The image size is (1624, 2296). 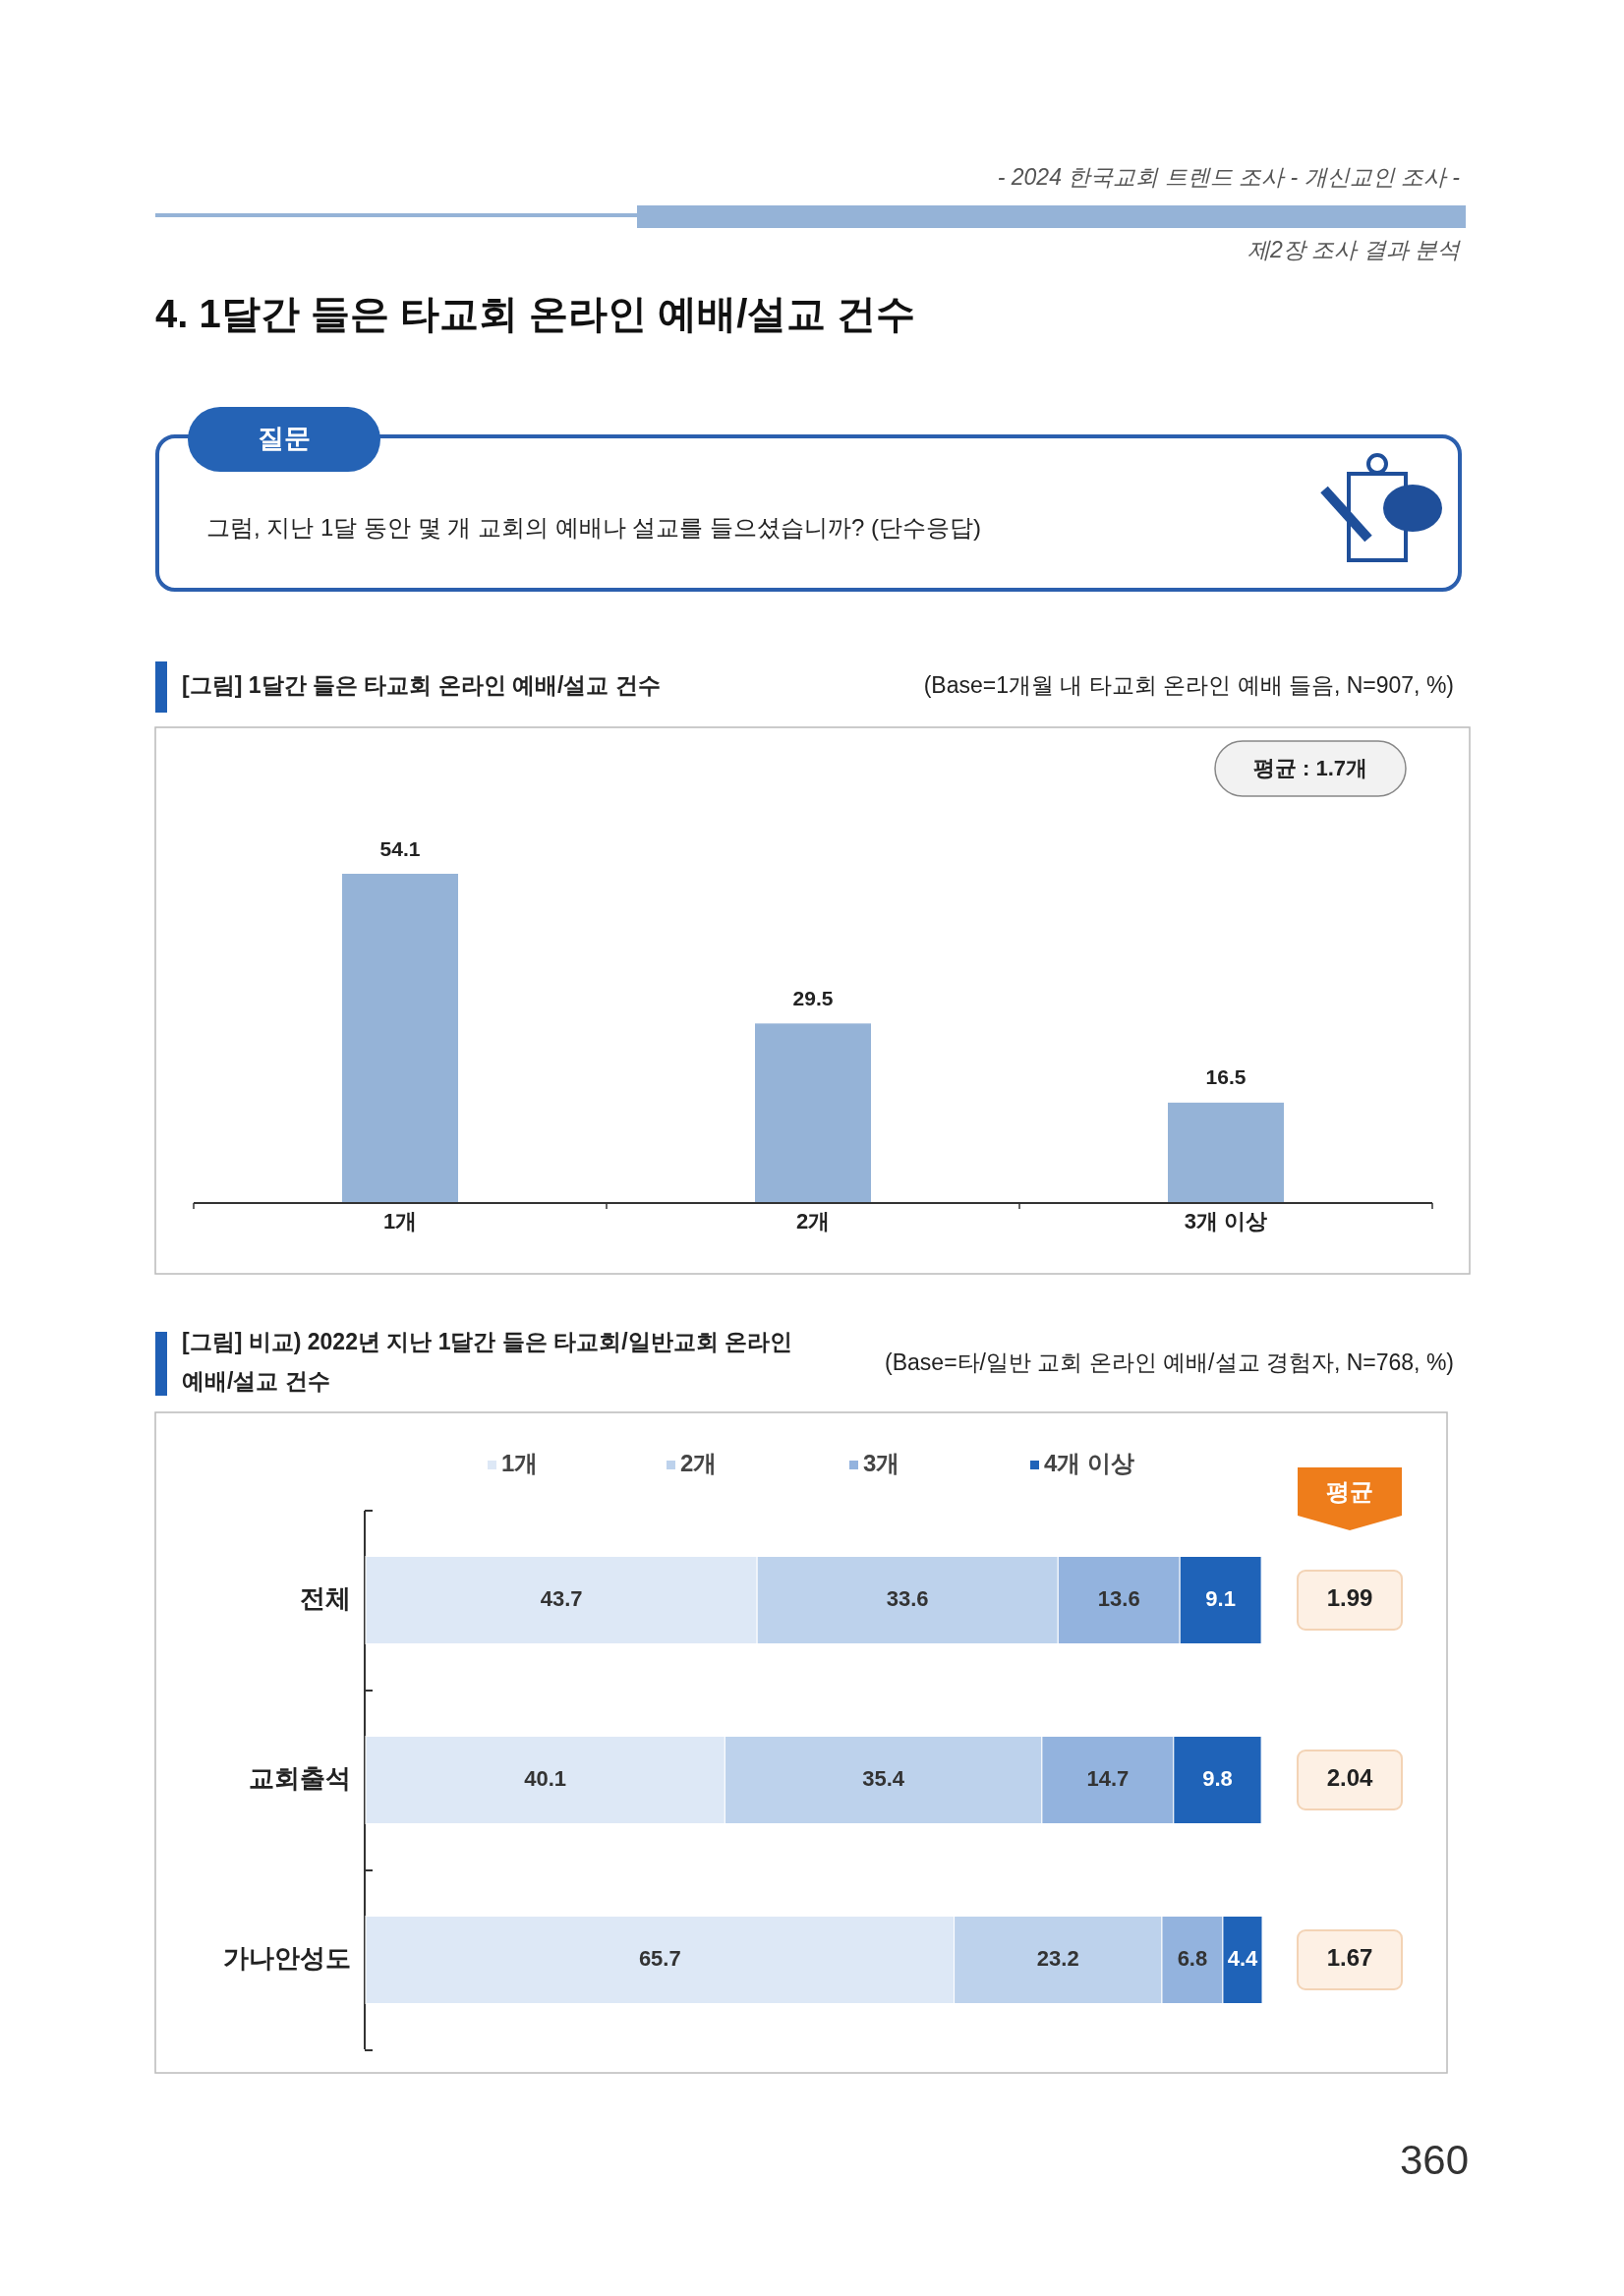 I want to click on text: 평균, so click(x=1349, y=1492).